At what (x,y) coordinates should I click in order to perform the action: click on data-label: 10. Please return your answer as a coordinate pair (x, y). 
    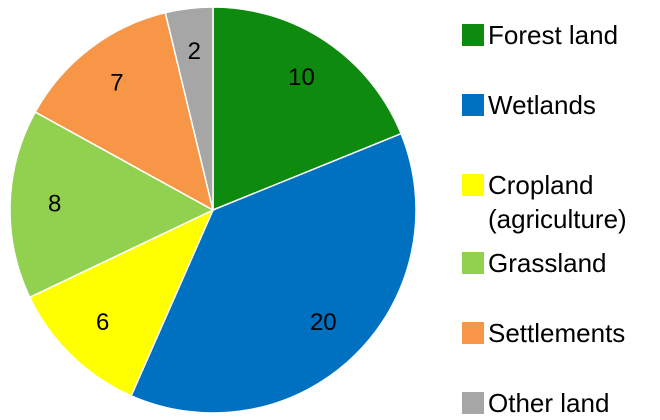
    Looking at the image, I should click on (301, 77).